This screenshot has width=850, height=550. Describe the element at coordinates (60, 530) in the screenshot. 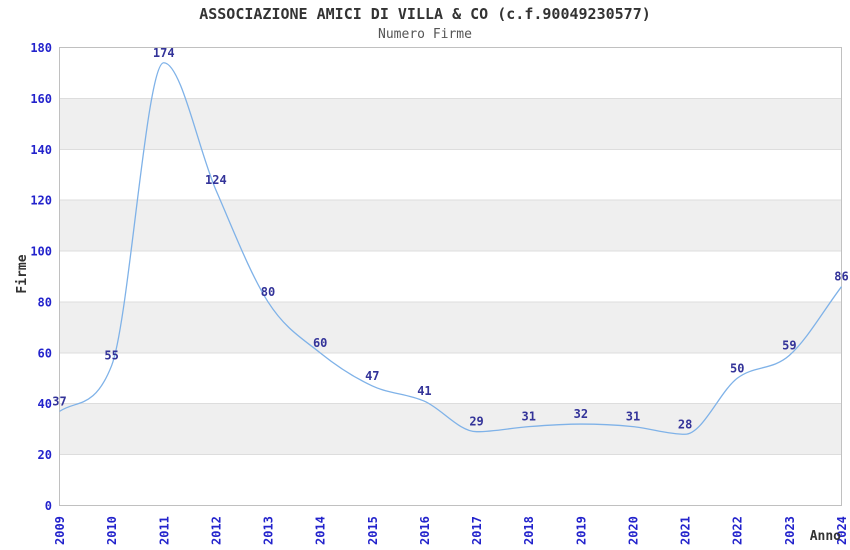

I see `x-axis-tick-label: 2009` at that location.